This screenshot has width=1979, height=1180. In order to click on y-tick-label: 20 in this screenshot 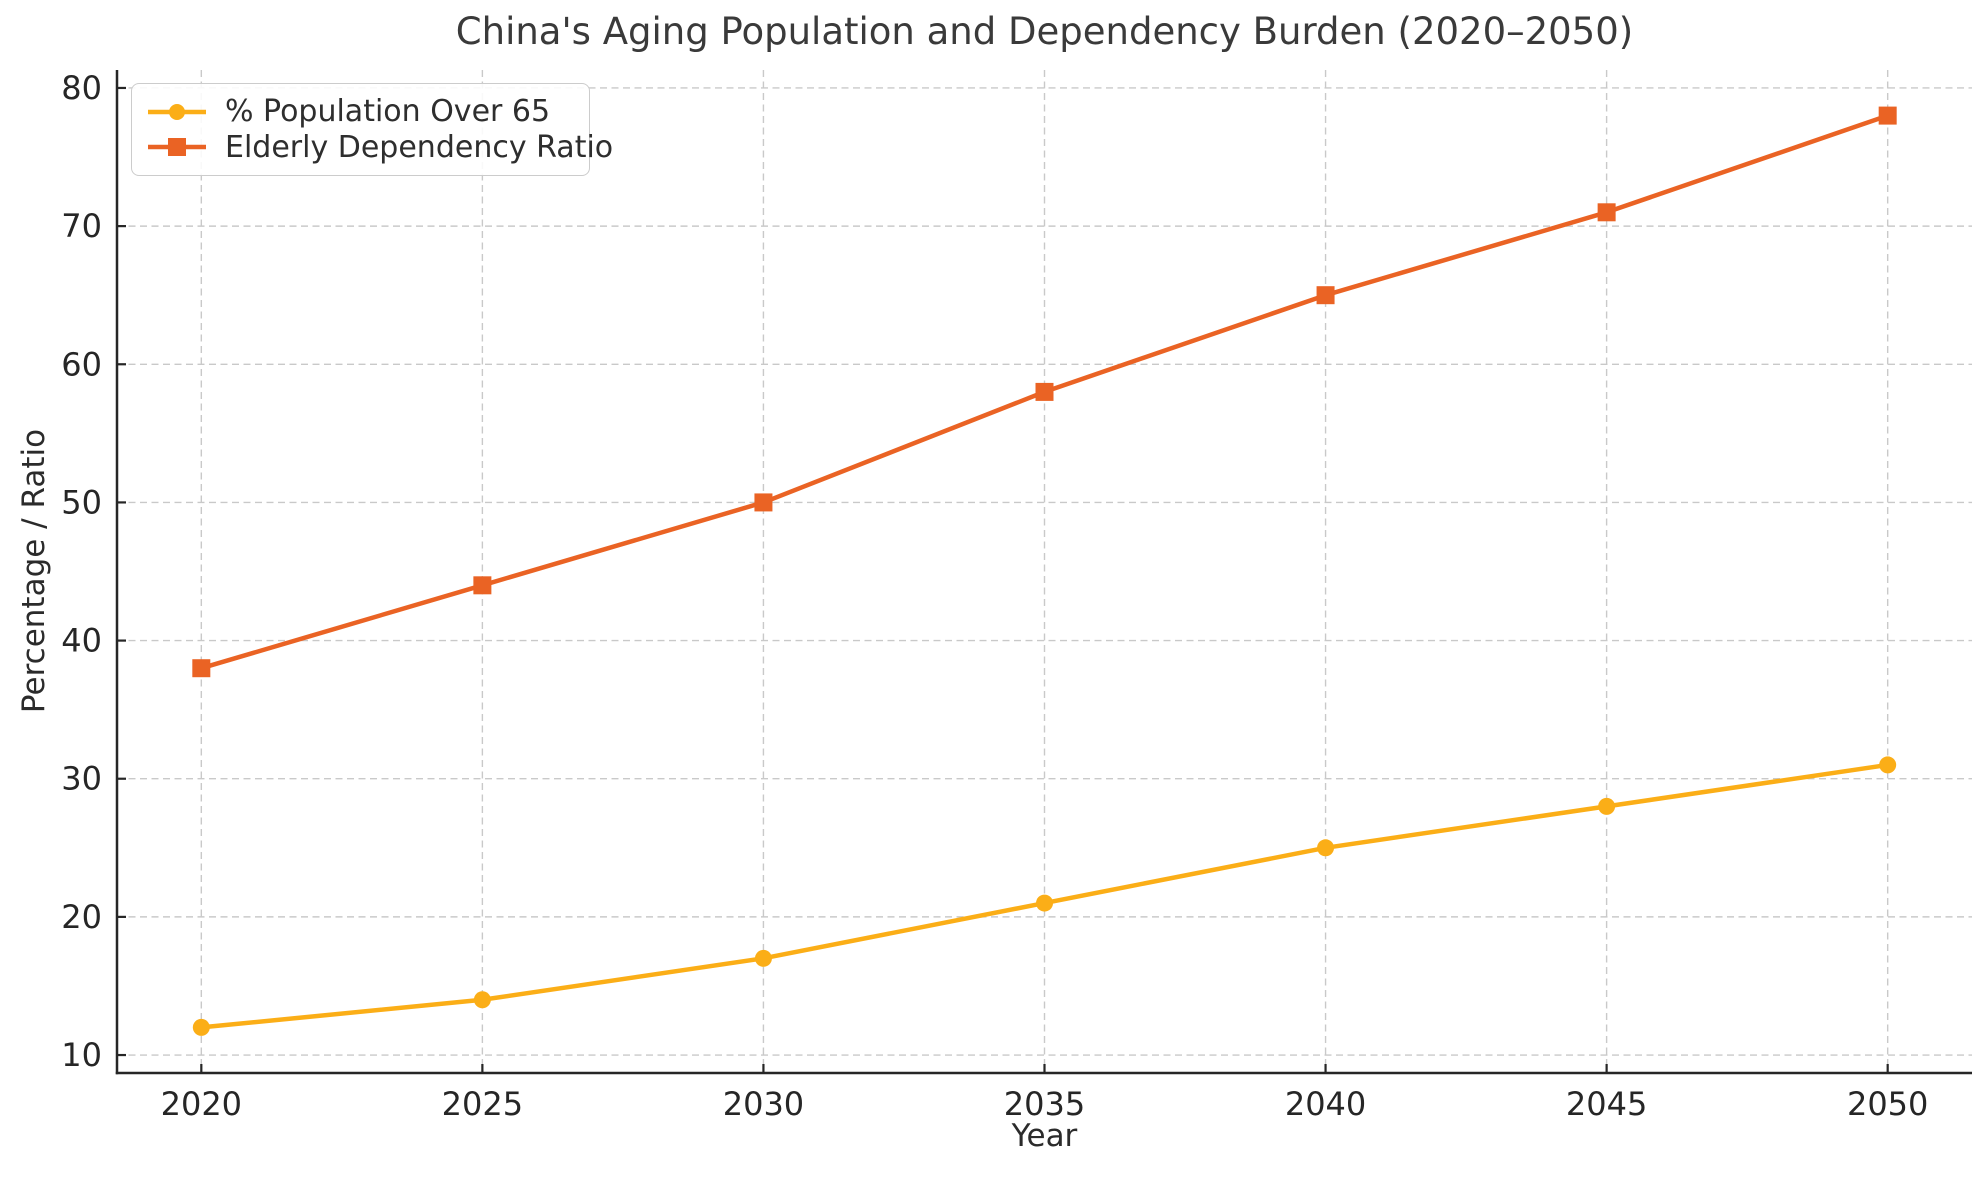, I will do `click(81, 917)`.